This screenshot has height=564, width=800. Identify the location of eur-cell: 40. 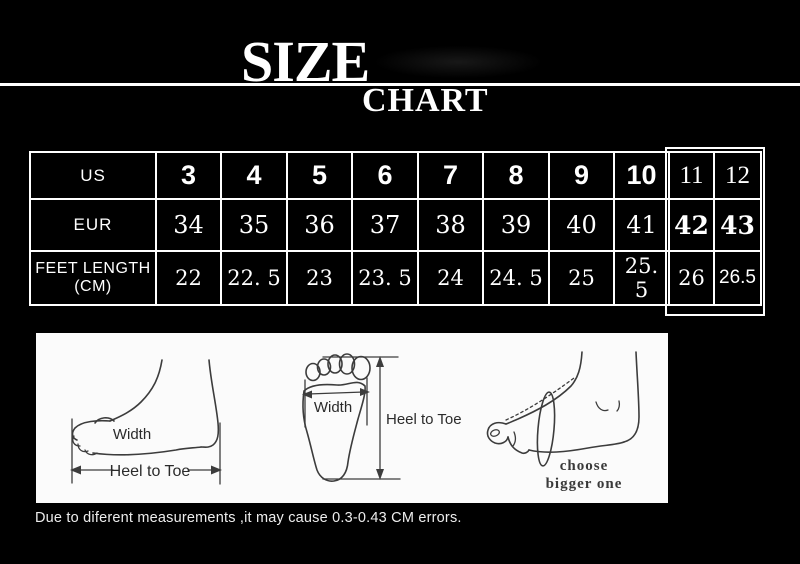
(581, 225).